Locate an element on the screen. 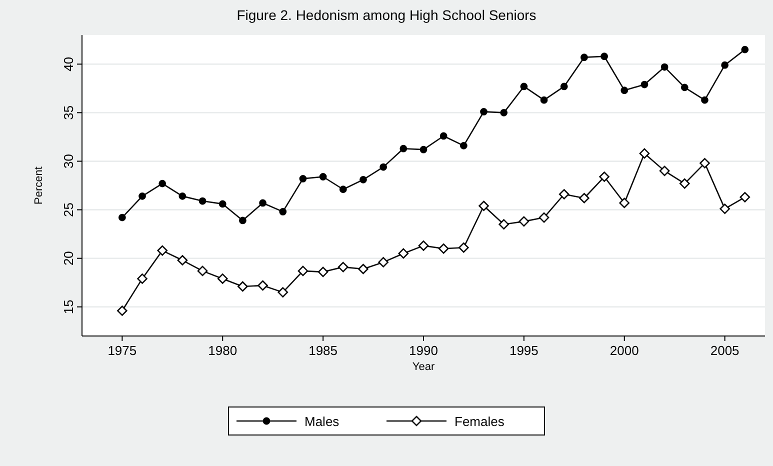 The image size is (773, 466). x-axis-title: Year is located at coordinates (423, 367).